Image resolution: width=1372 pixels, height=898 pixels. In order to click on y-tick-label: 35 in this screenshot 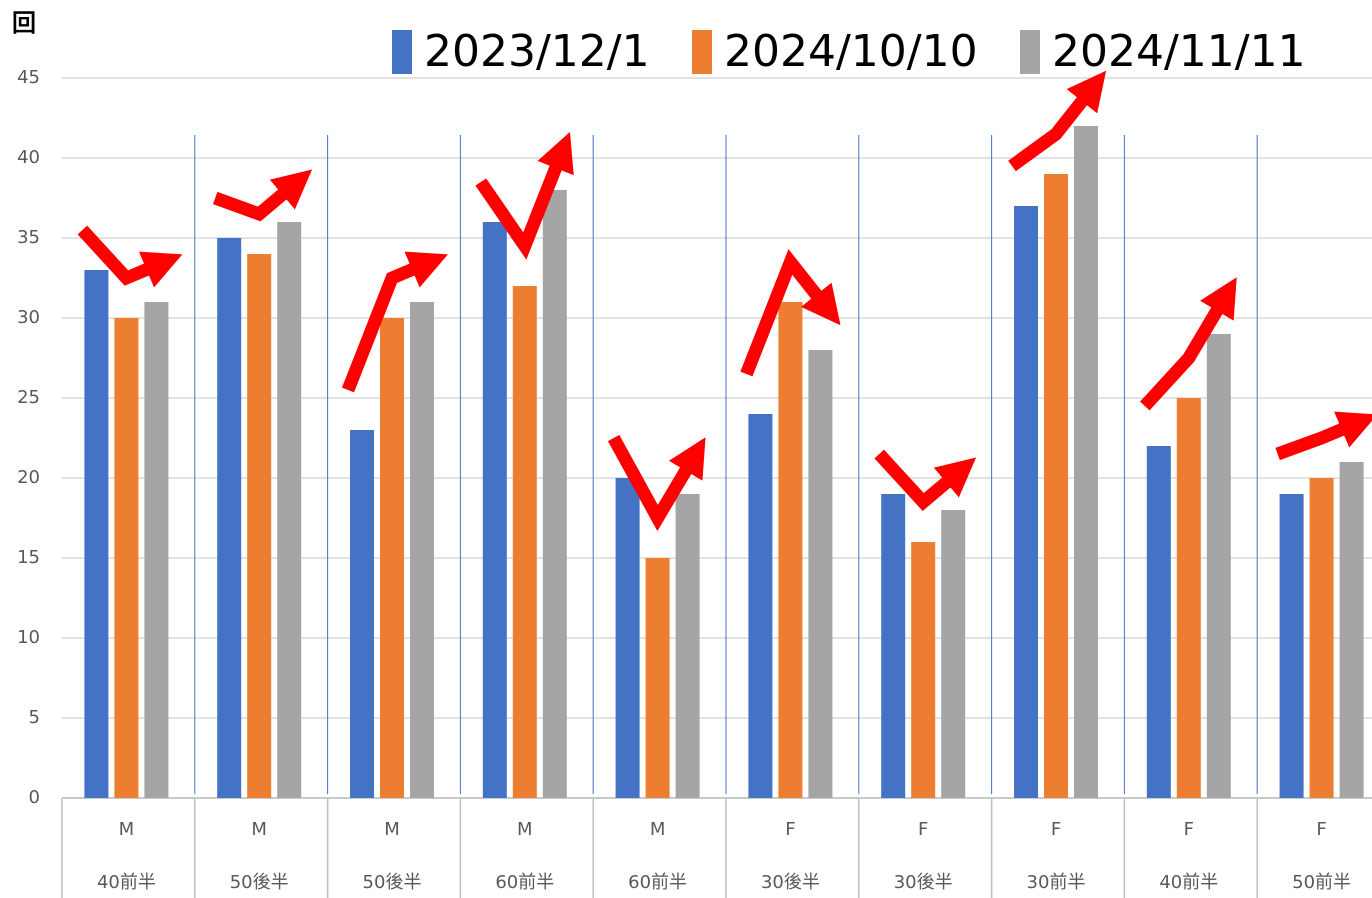, I will do `click(28, 237)`.